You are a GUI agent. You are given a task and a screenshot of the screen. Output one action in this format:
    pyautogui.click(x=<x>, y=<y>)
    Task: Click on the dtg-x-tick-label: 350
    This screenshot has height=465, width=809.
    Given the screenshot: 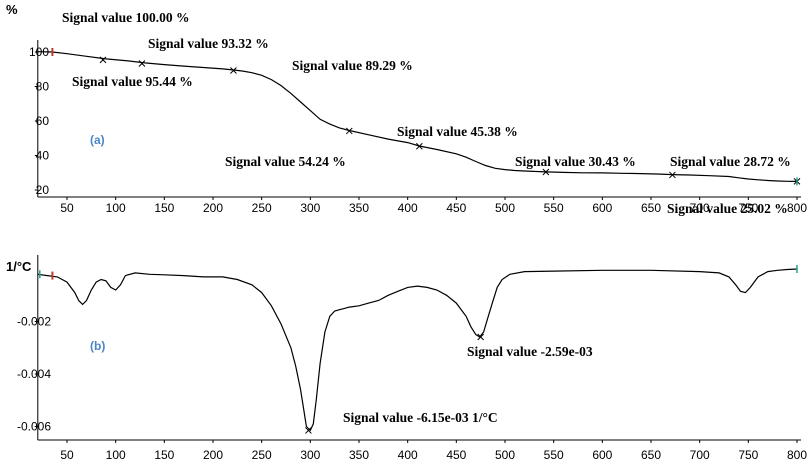 What is the action you would take?
    pyautogui.click(x=359, y=455)
    